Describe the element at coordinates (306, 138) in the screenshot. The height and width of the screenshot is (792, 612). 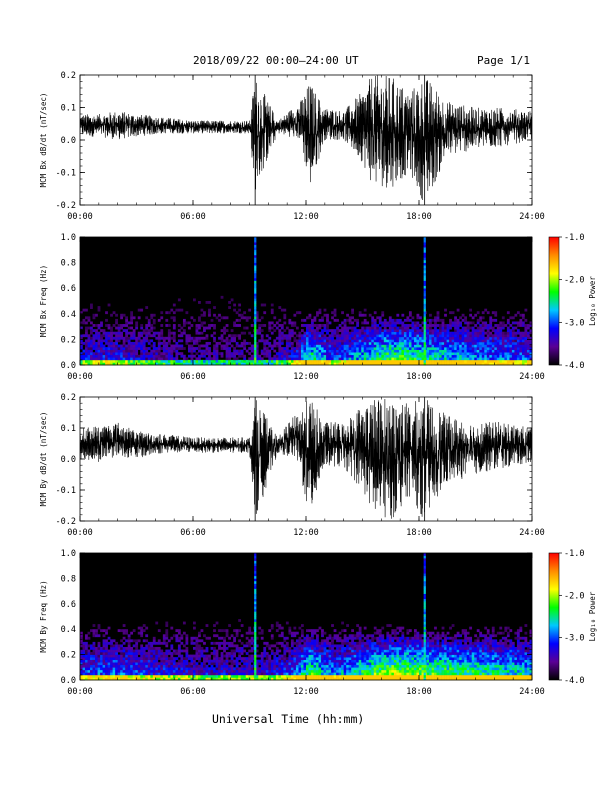
I see `series-line` at that location.